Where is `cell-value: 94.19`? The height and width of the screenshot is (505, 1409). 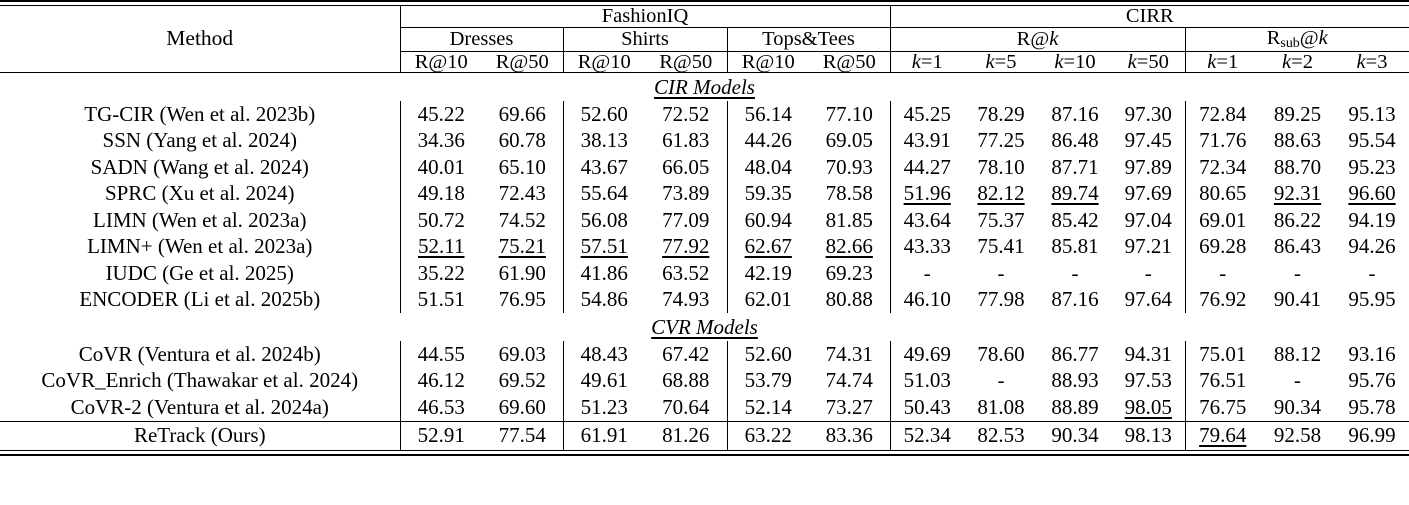 cell-value: 94.19 is located at coordinates (1372, 219).